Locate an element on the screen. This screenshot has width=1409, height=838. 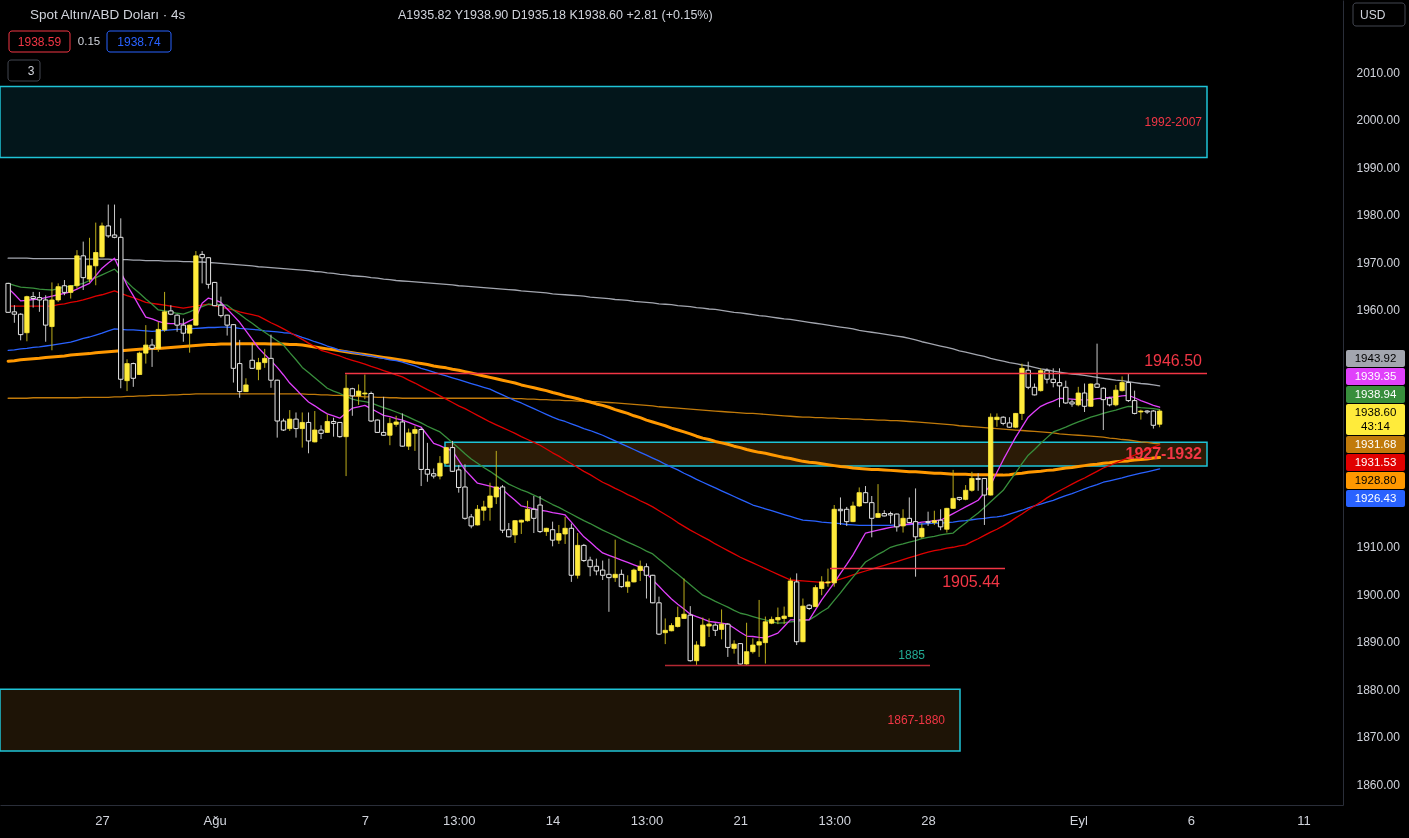
x-tick-label: Ağu is located at coordinates (215, 820).